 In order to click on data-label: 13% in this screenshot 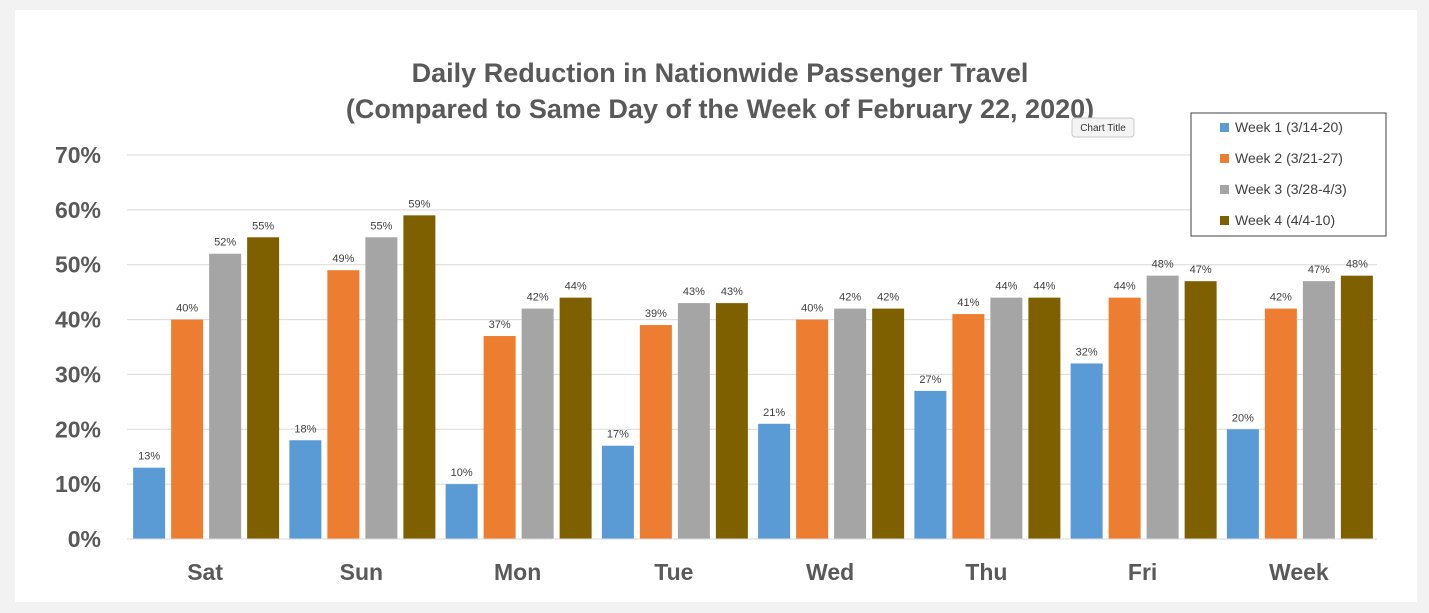, I will do `click(149, 457)`.